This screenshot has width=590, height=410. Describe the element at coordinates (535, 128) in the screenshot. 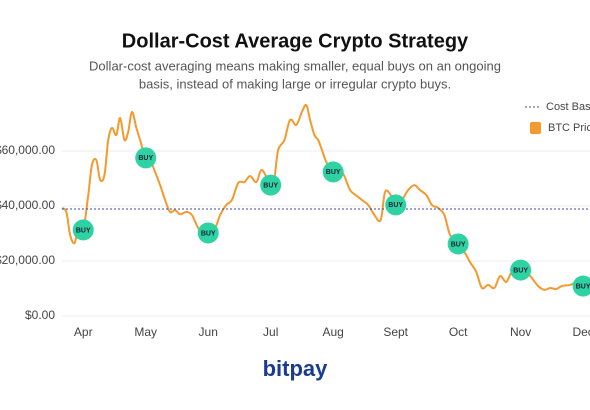

I see `legend-swatch` at that location.